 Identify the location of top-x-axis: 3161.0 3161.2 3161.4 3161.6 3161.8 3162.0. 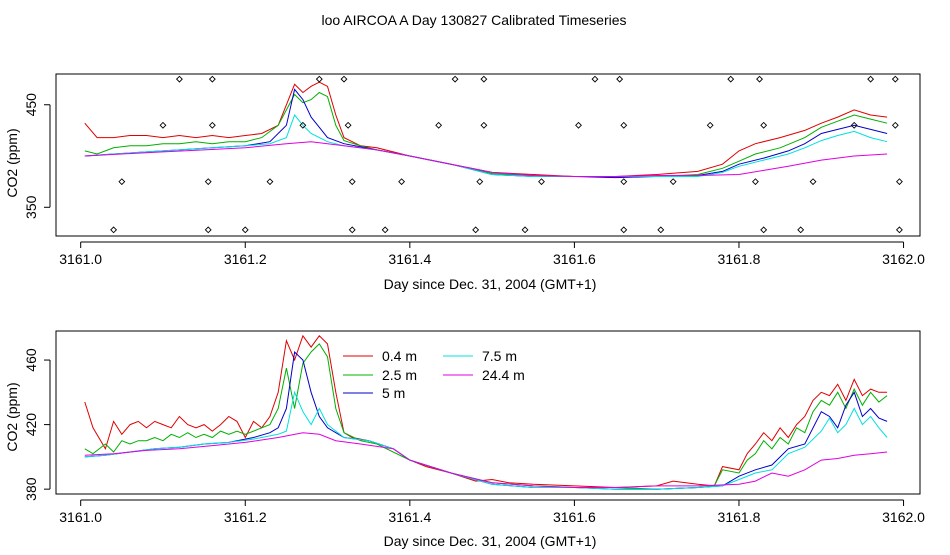
(492, 254).